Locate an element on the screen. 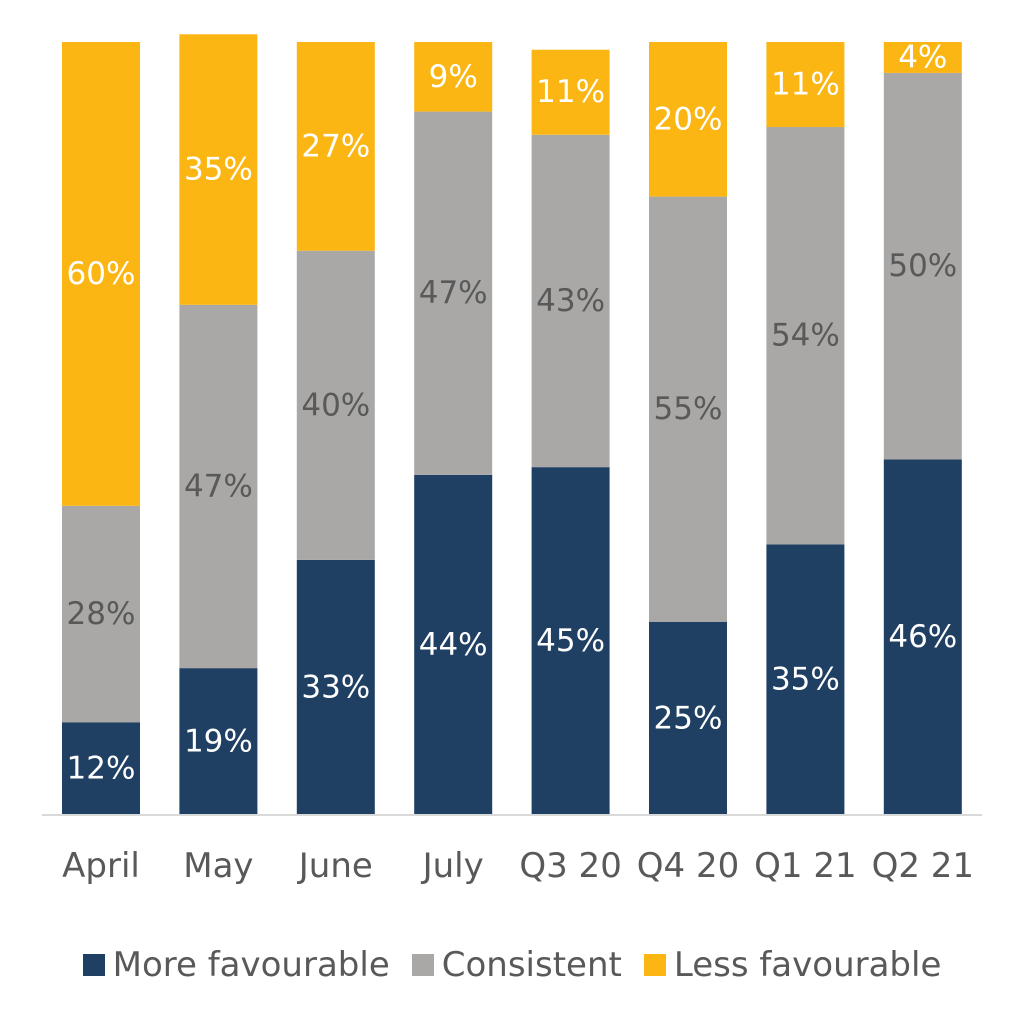  data-label: 4% is located at coordinates (922, 57).